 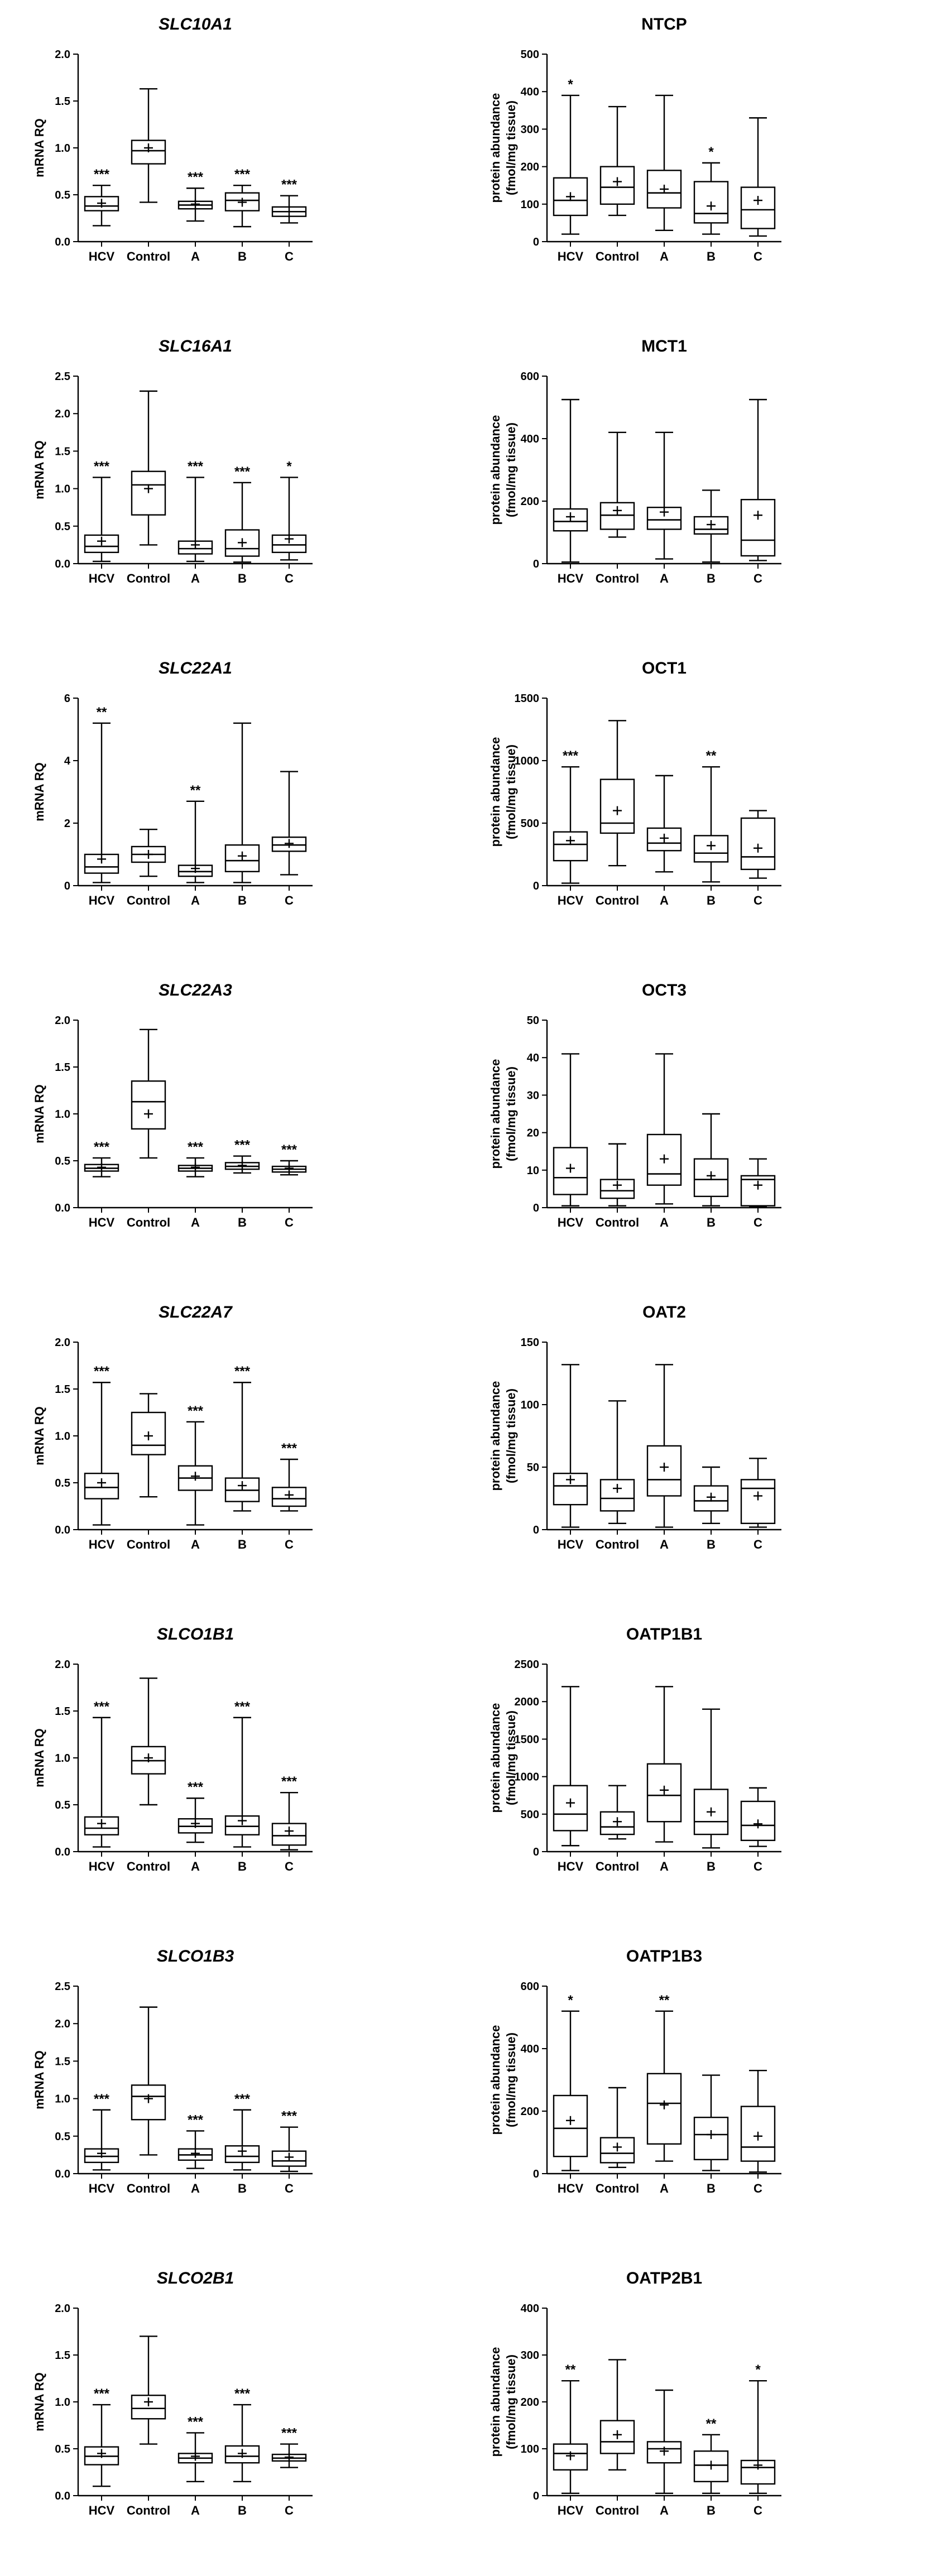 What do you see at coordinates (711, 2423) in the screenshot?
I see `significance-label: **` at bounding box center [711, 2423].